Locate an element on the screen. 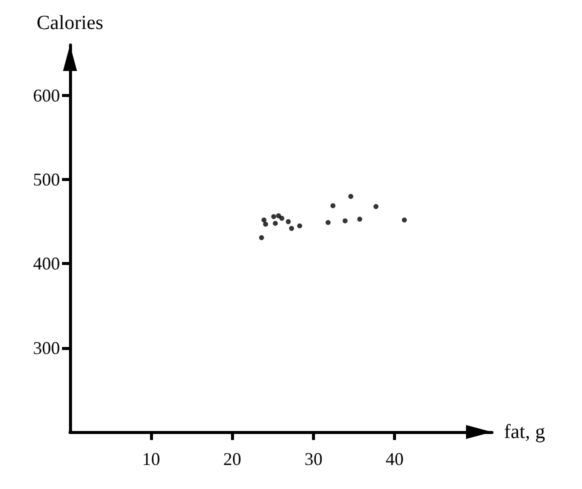 This screenshot has height=489, width=582. x-axis-title: fat, g is located at coordinates (525, 432).